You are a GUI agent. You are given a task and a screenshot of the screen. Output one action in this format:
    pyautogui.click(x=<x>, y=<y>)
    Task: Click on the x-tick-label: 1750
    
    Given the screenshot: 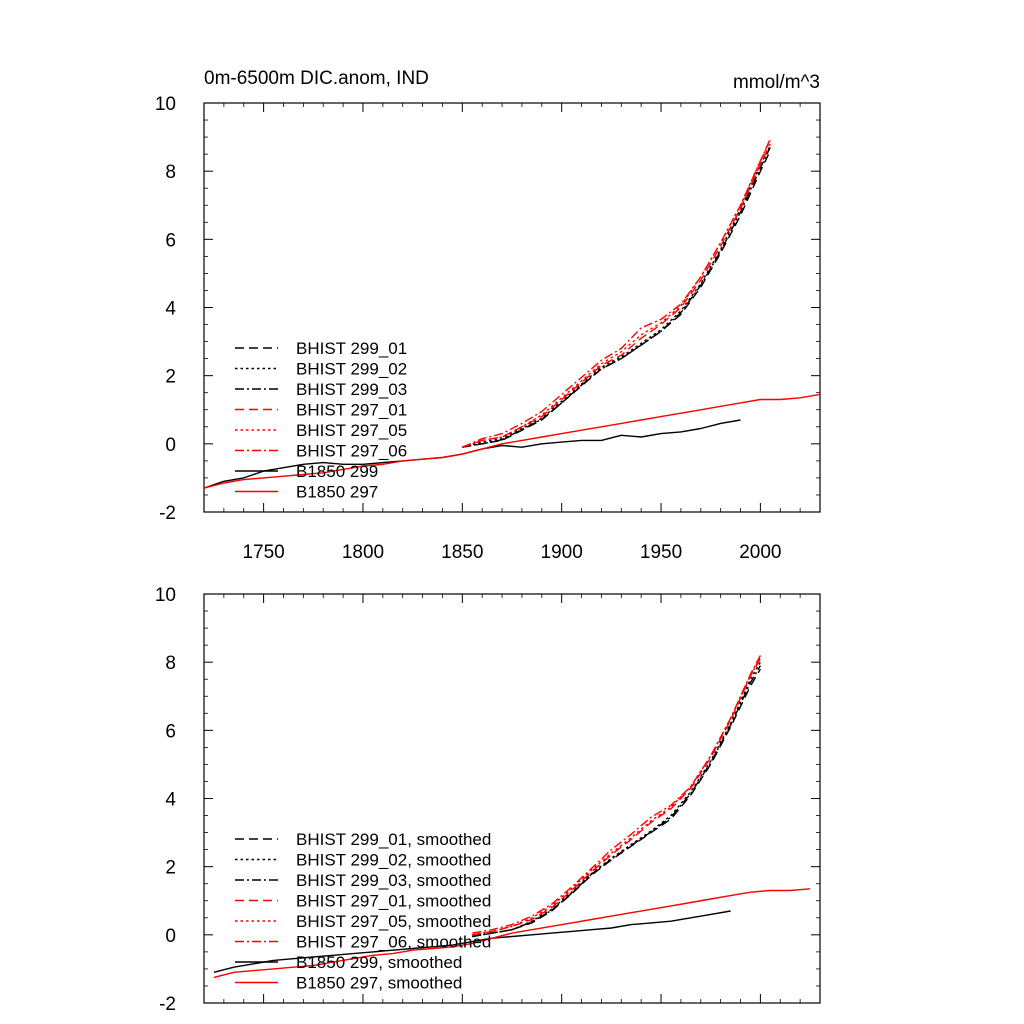 What is the action you would take?
    pyautogui.click(x=263, y=552)
    